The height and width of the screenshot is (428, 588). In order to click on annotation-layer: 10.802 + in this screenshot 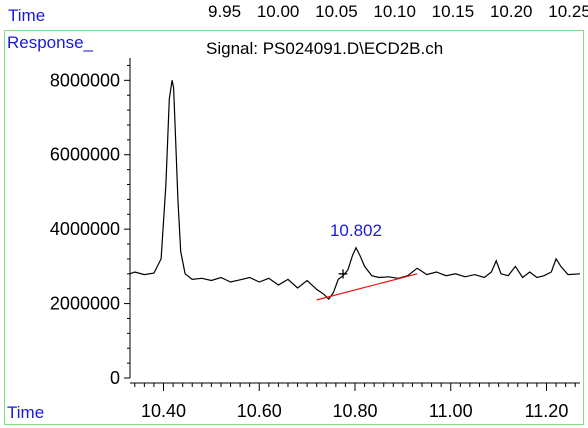, I will do `click(356, 252)`.